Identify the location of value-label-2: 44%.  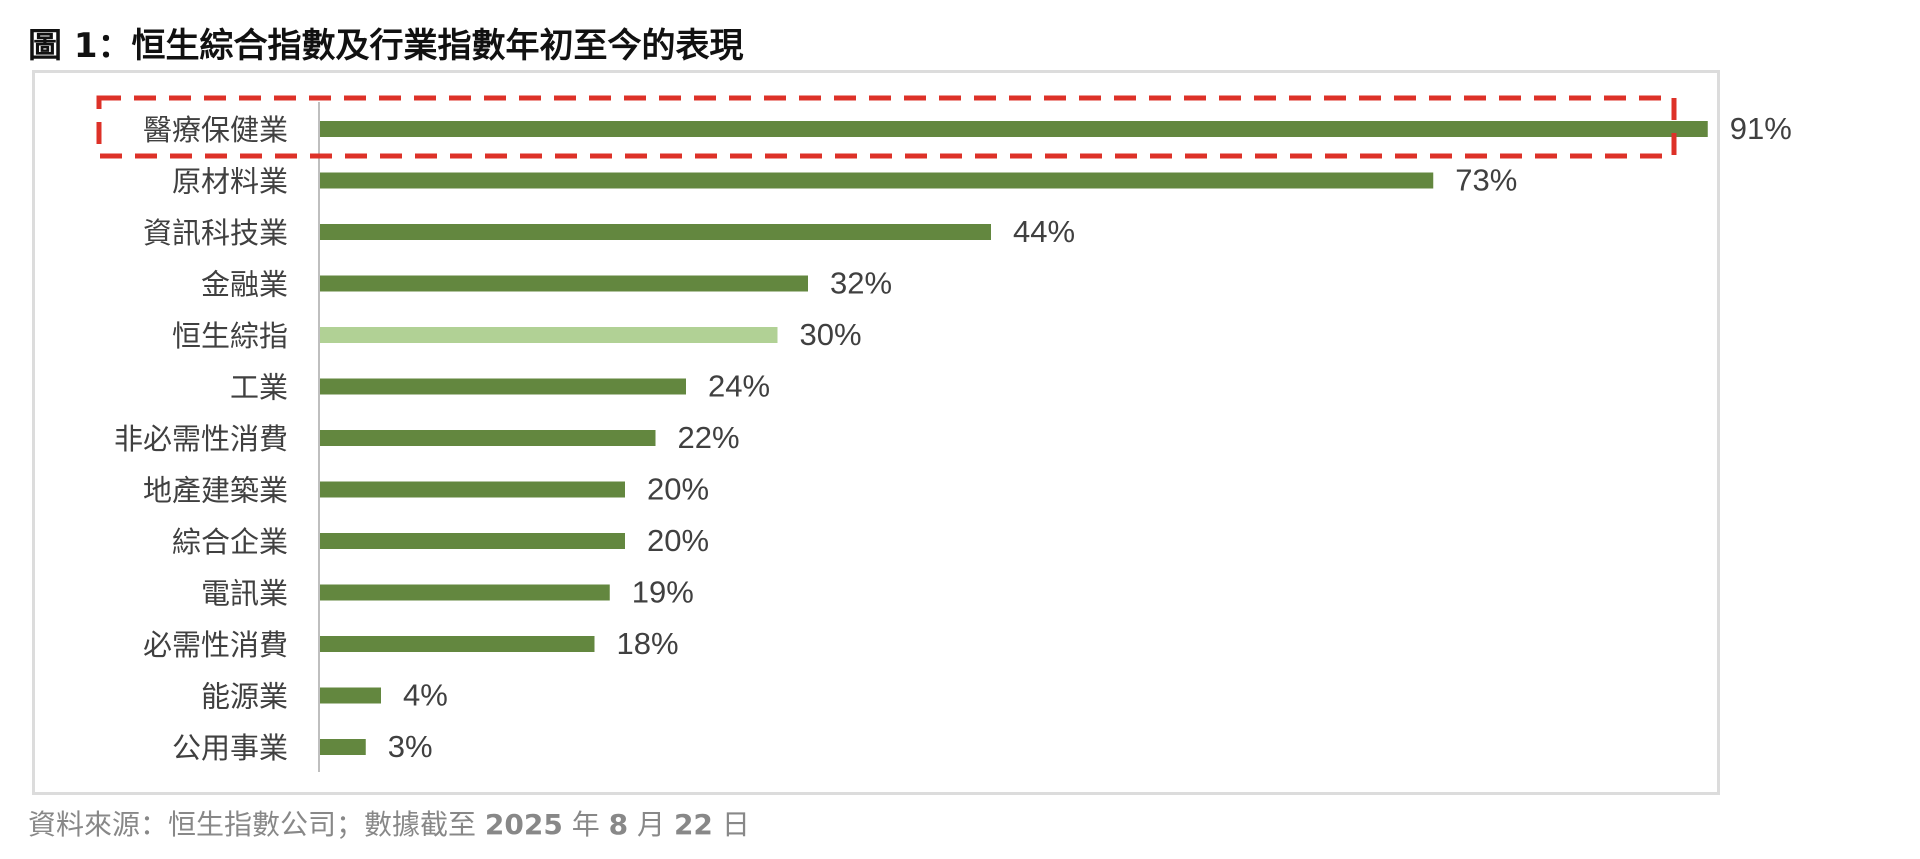
(1044, 231).